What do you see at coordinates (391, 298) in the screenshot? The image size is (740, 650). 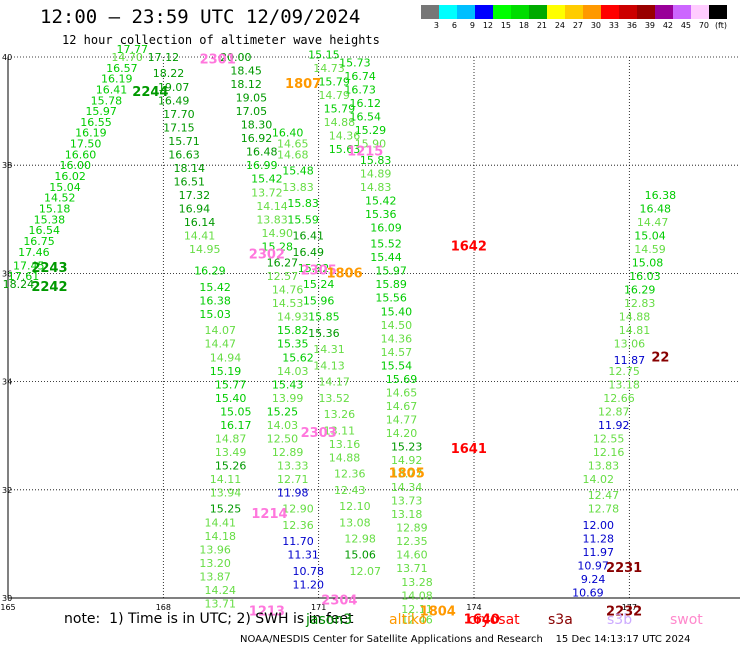 I see `wave-height-point: 15.56` at bounding box center [391, 298].